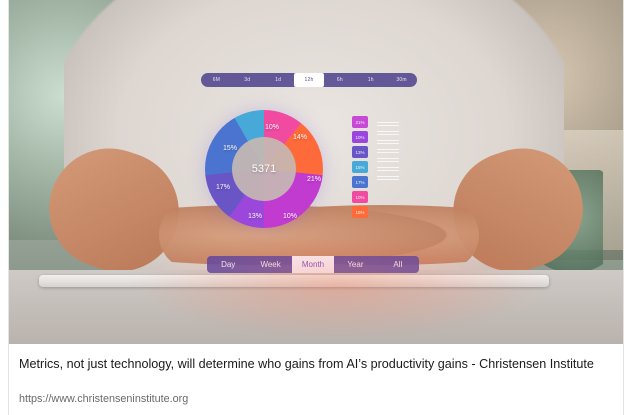 This screenshot has height=415, width=628. I want to click on tab-all: All, so click(398, 264).